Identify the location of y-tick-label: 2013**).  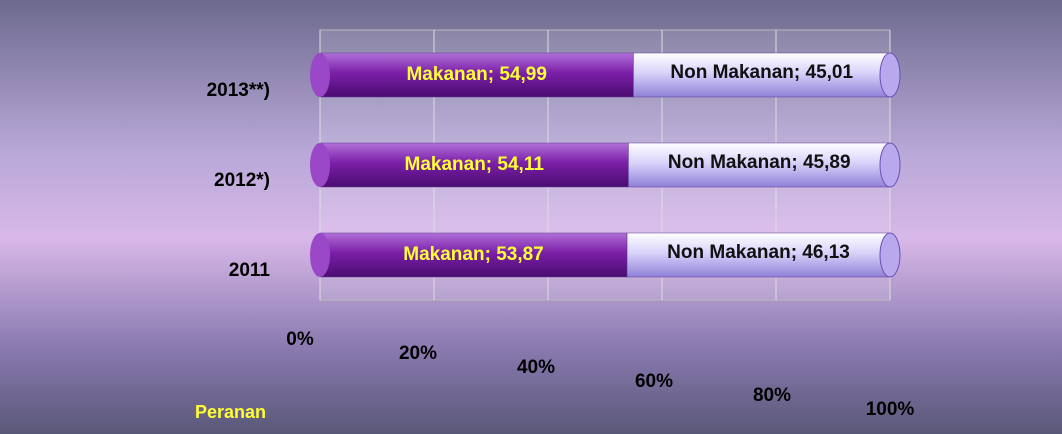
(238, 90).